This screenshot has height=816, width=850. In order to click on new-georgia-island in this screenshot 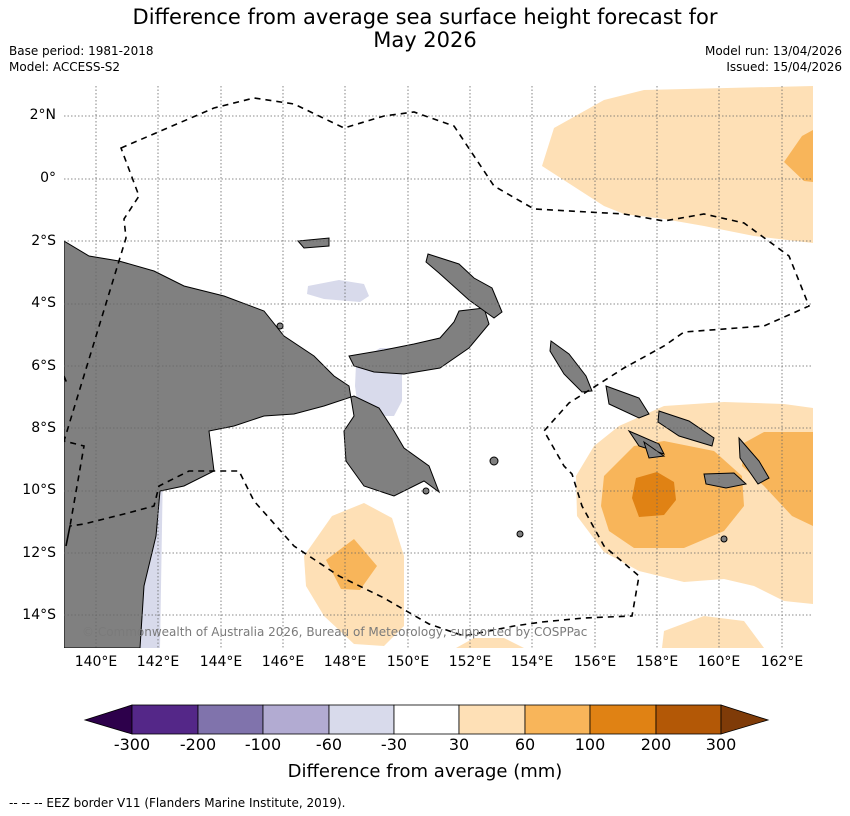, I will do `click(646, 442)`.